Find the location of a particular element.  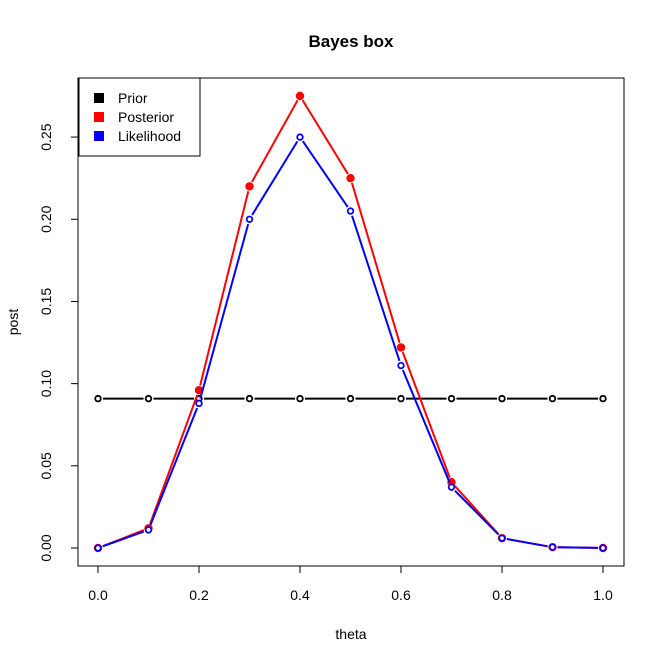

y-tick-label: 0.10 is located at coordinates (46, 383).